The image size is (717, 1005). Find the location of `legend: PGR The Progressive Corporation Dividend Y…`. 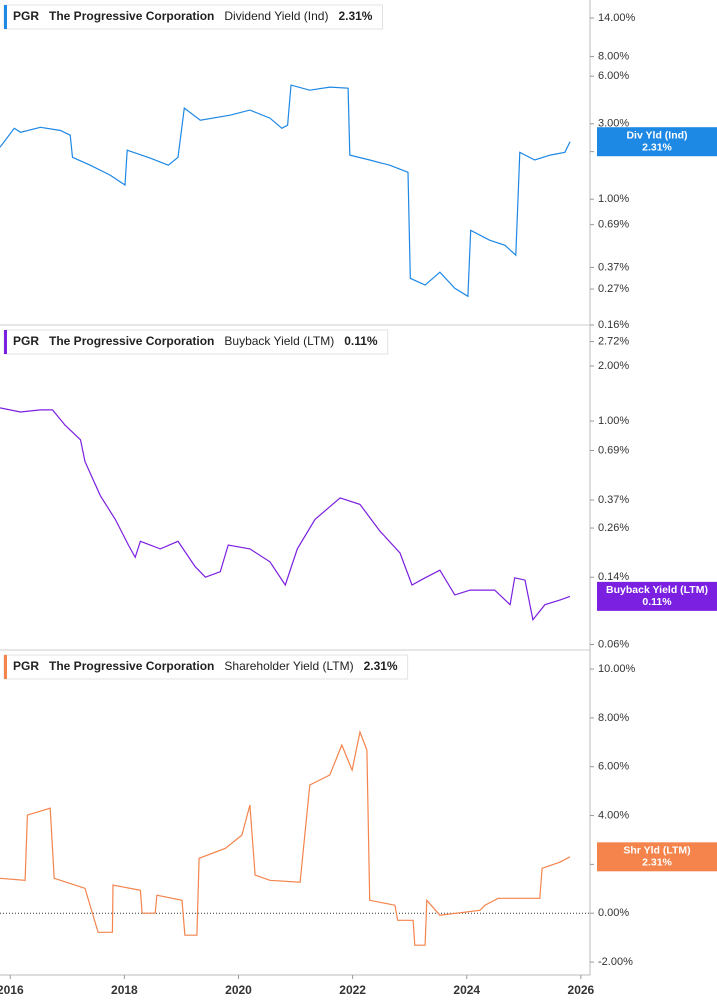

legend: PGR The Progressive Corporation Dividend Y… is located at coordinates (193, 17).